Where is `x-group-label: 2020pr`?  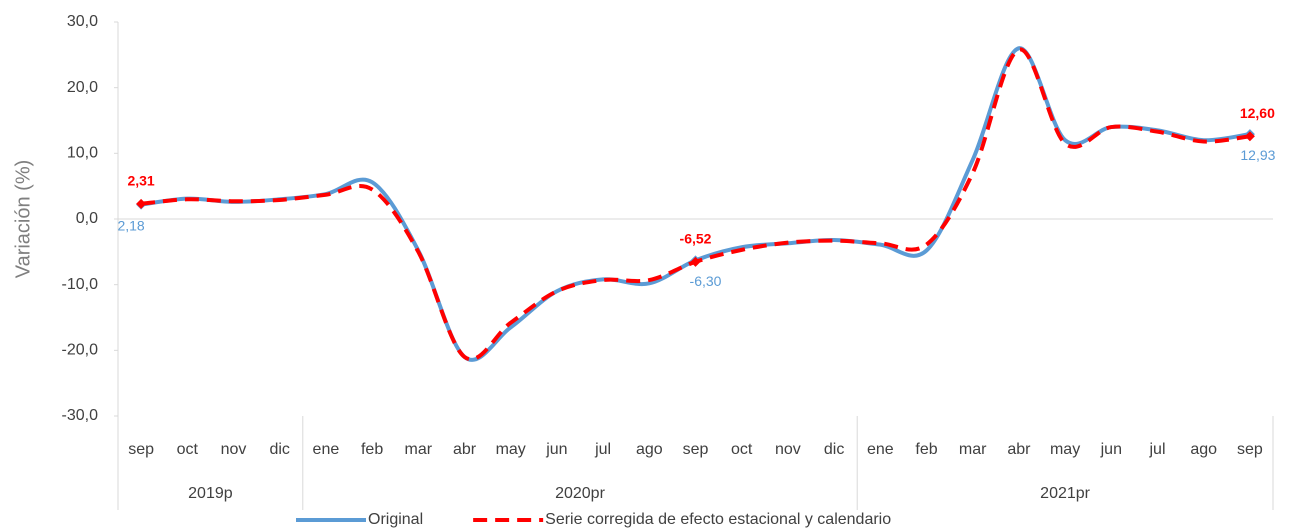 x-group-label: 2020pr is located at coordinates (580, 493).